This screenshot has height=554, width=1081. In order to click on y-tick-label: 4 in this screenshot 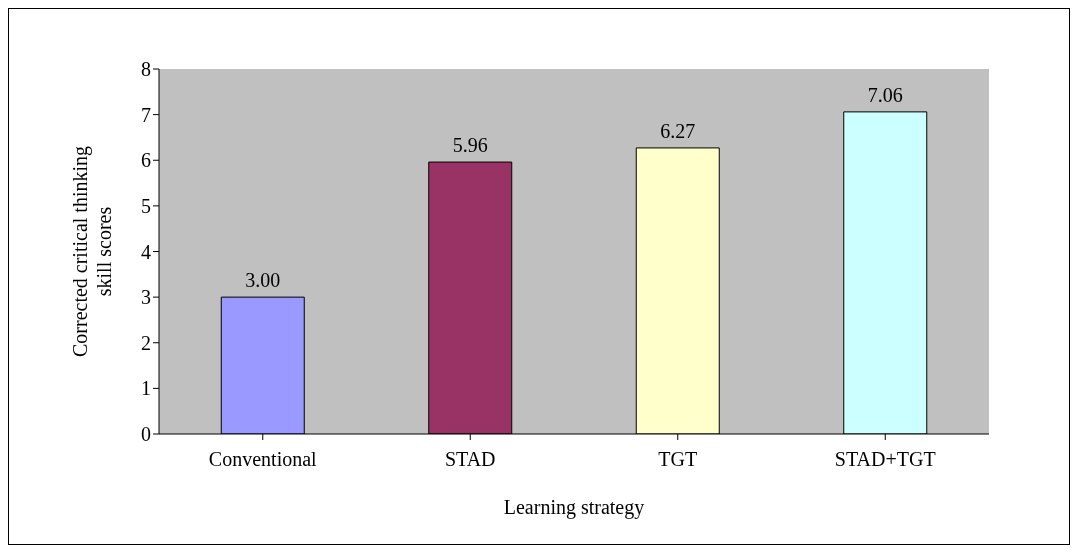, I will do `click(146, 251)`.